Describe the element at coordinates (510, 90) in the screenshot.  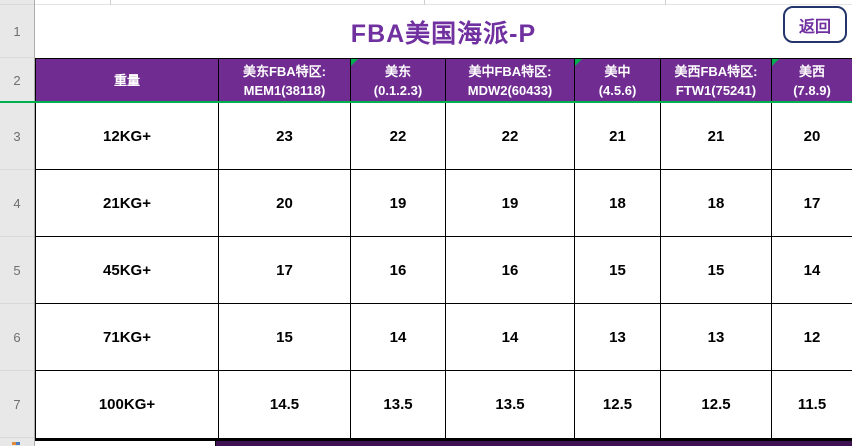
I see `header-line2: MDW2(60433)` at that location.